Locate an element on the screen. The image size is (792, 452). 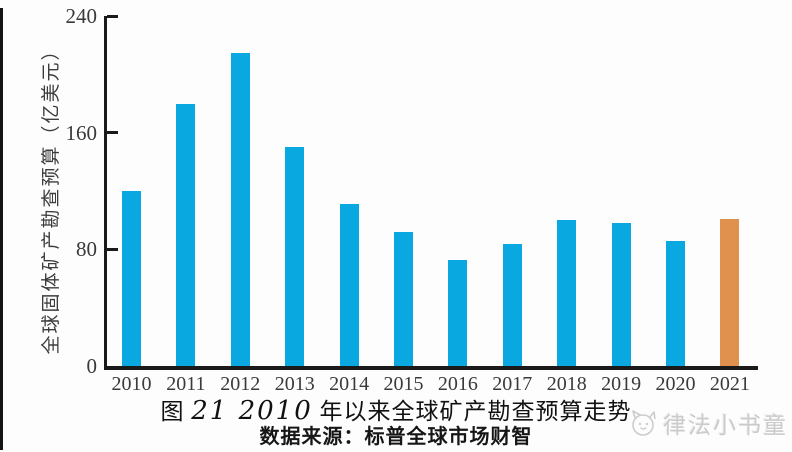
caption-figure-numbers: 21 2010 is located at coordinates (252, 411).